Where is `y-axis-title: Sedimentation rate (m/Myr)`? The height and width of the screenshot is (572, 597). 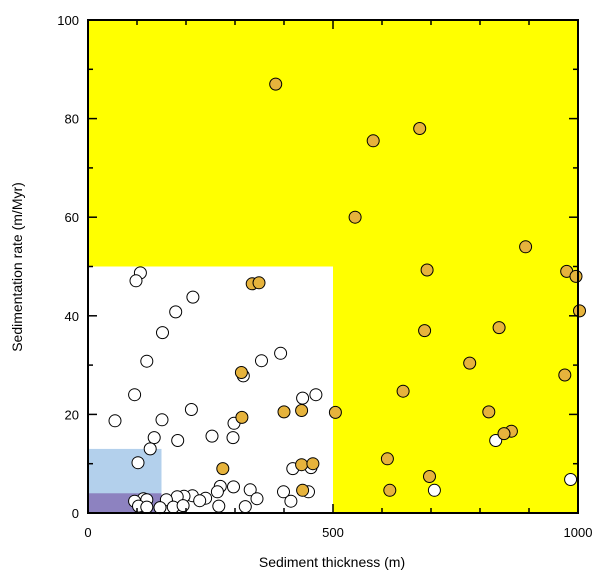 y-axis-title: Sedimentation rate (m/Myr) is located at coordinates (17, 267).